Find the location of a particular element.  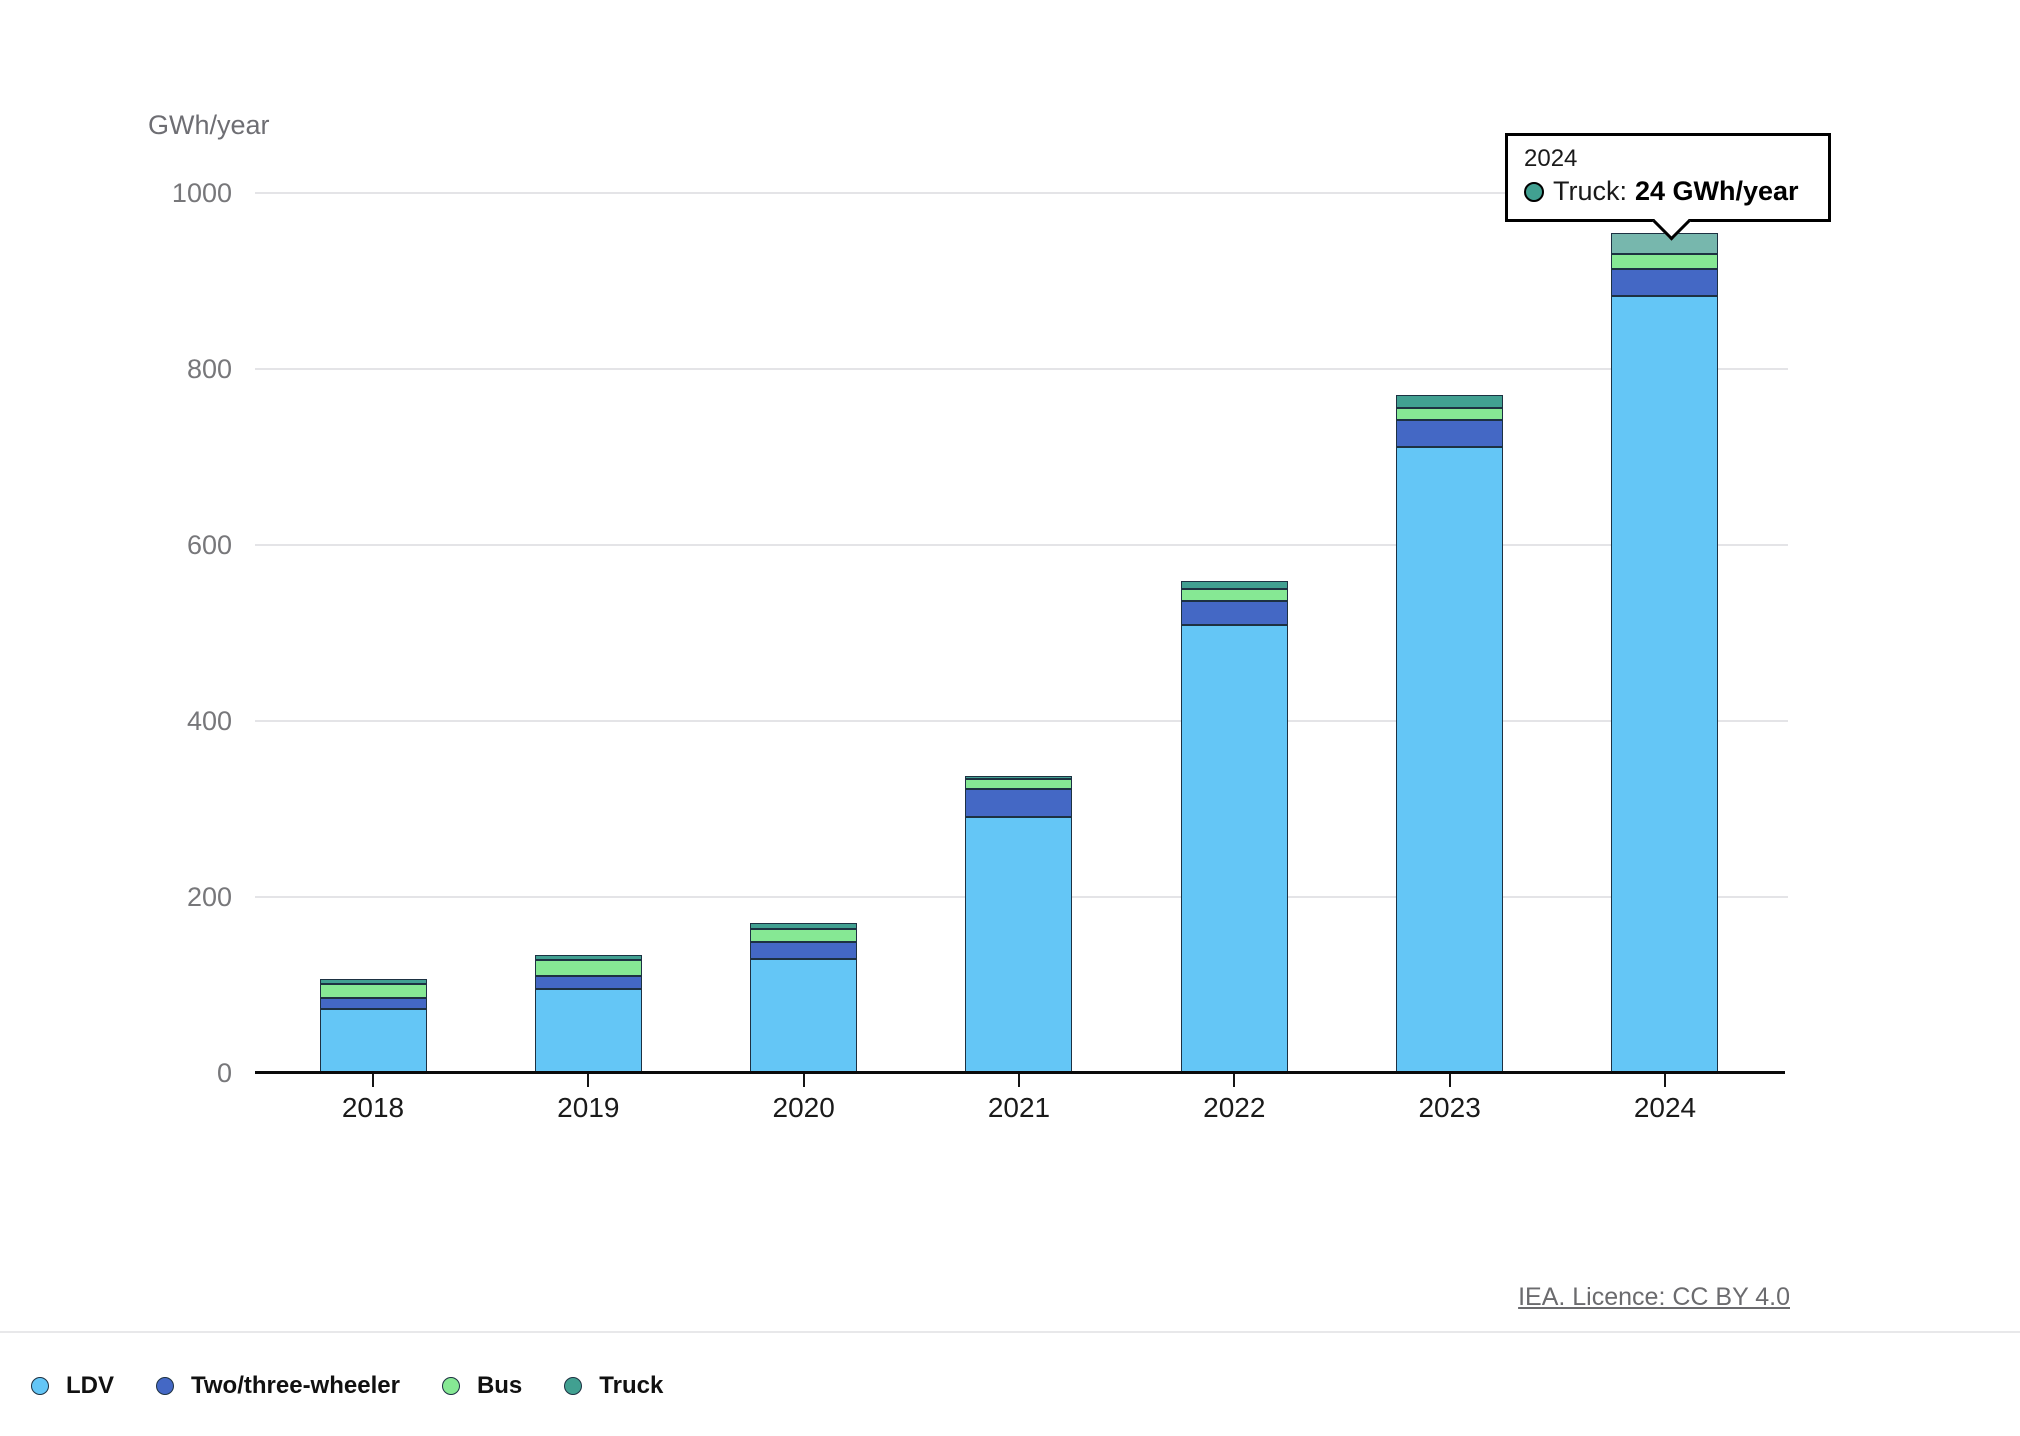

y-tick-label-800: 800 is located at coordinates (209, 369).